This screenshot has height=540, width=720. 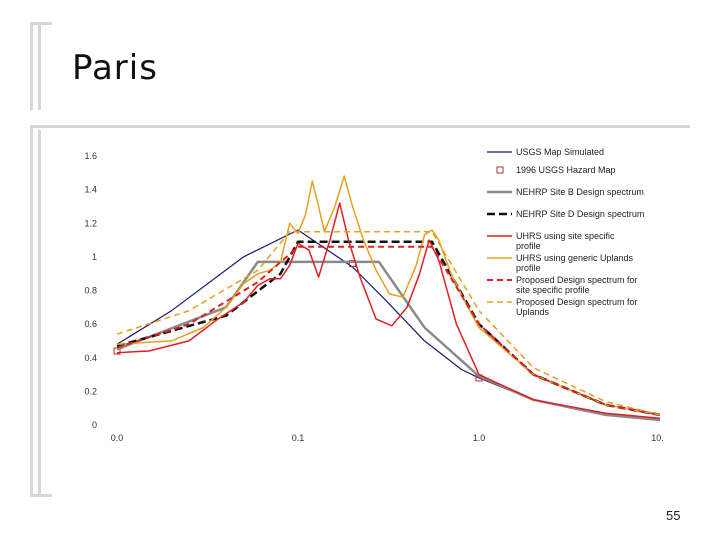 What do you see at coordinates (31, 66) in the screenshot?
I see `frame-bar-left-upper` at bounding box center [31, 66].